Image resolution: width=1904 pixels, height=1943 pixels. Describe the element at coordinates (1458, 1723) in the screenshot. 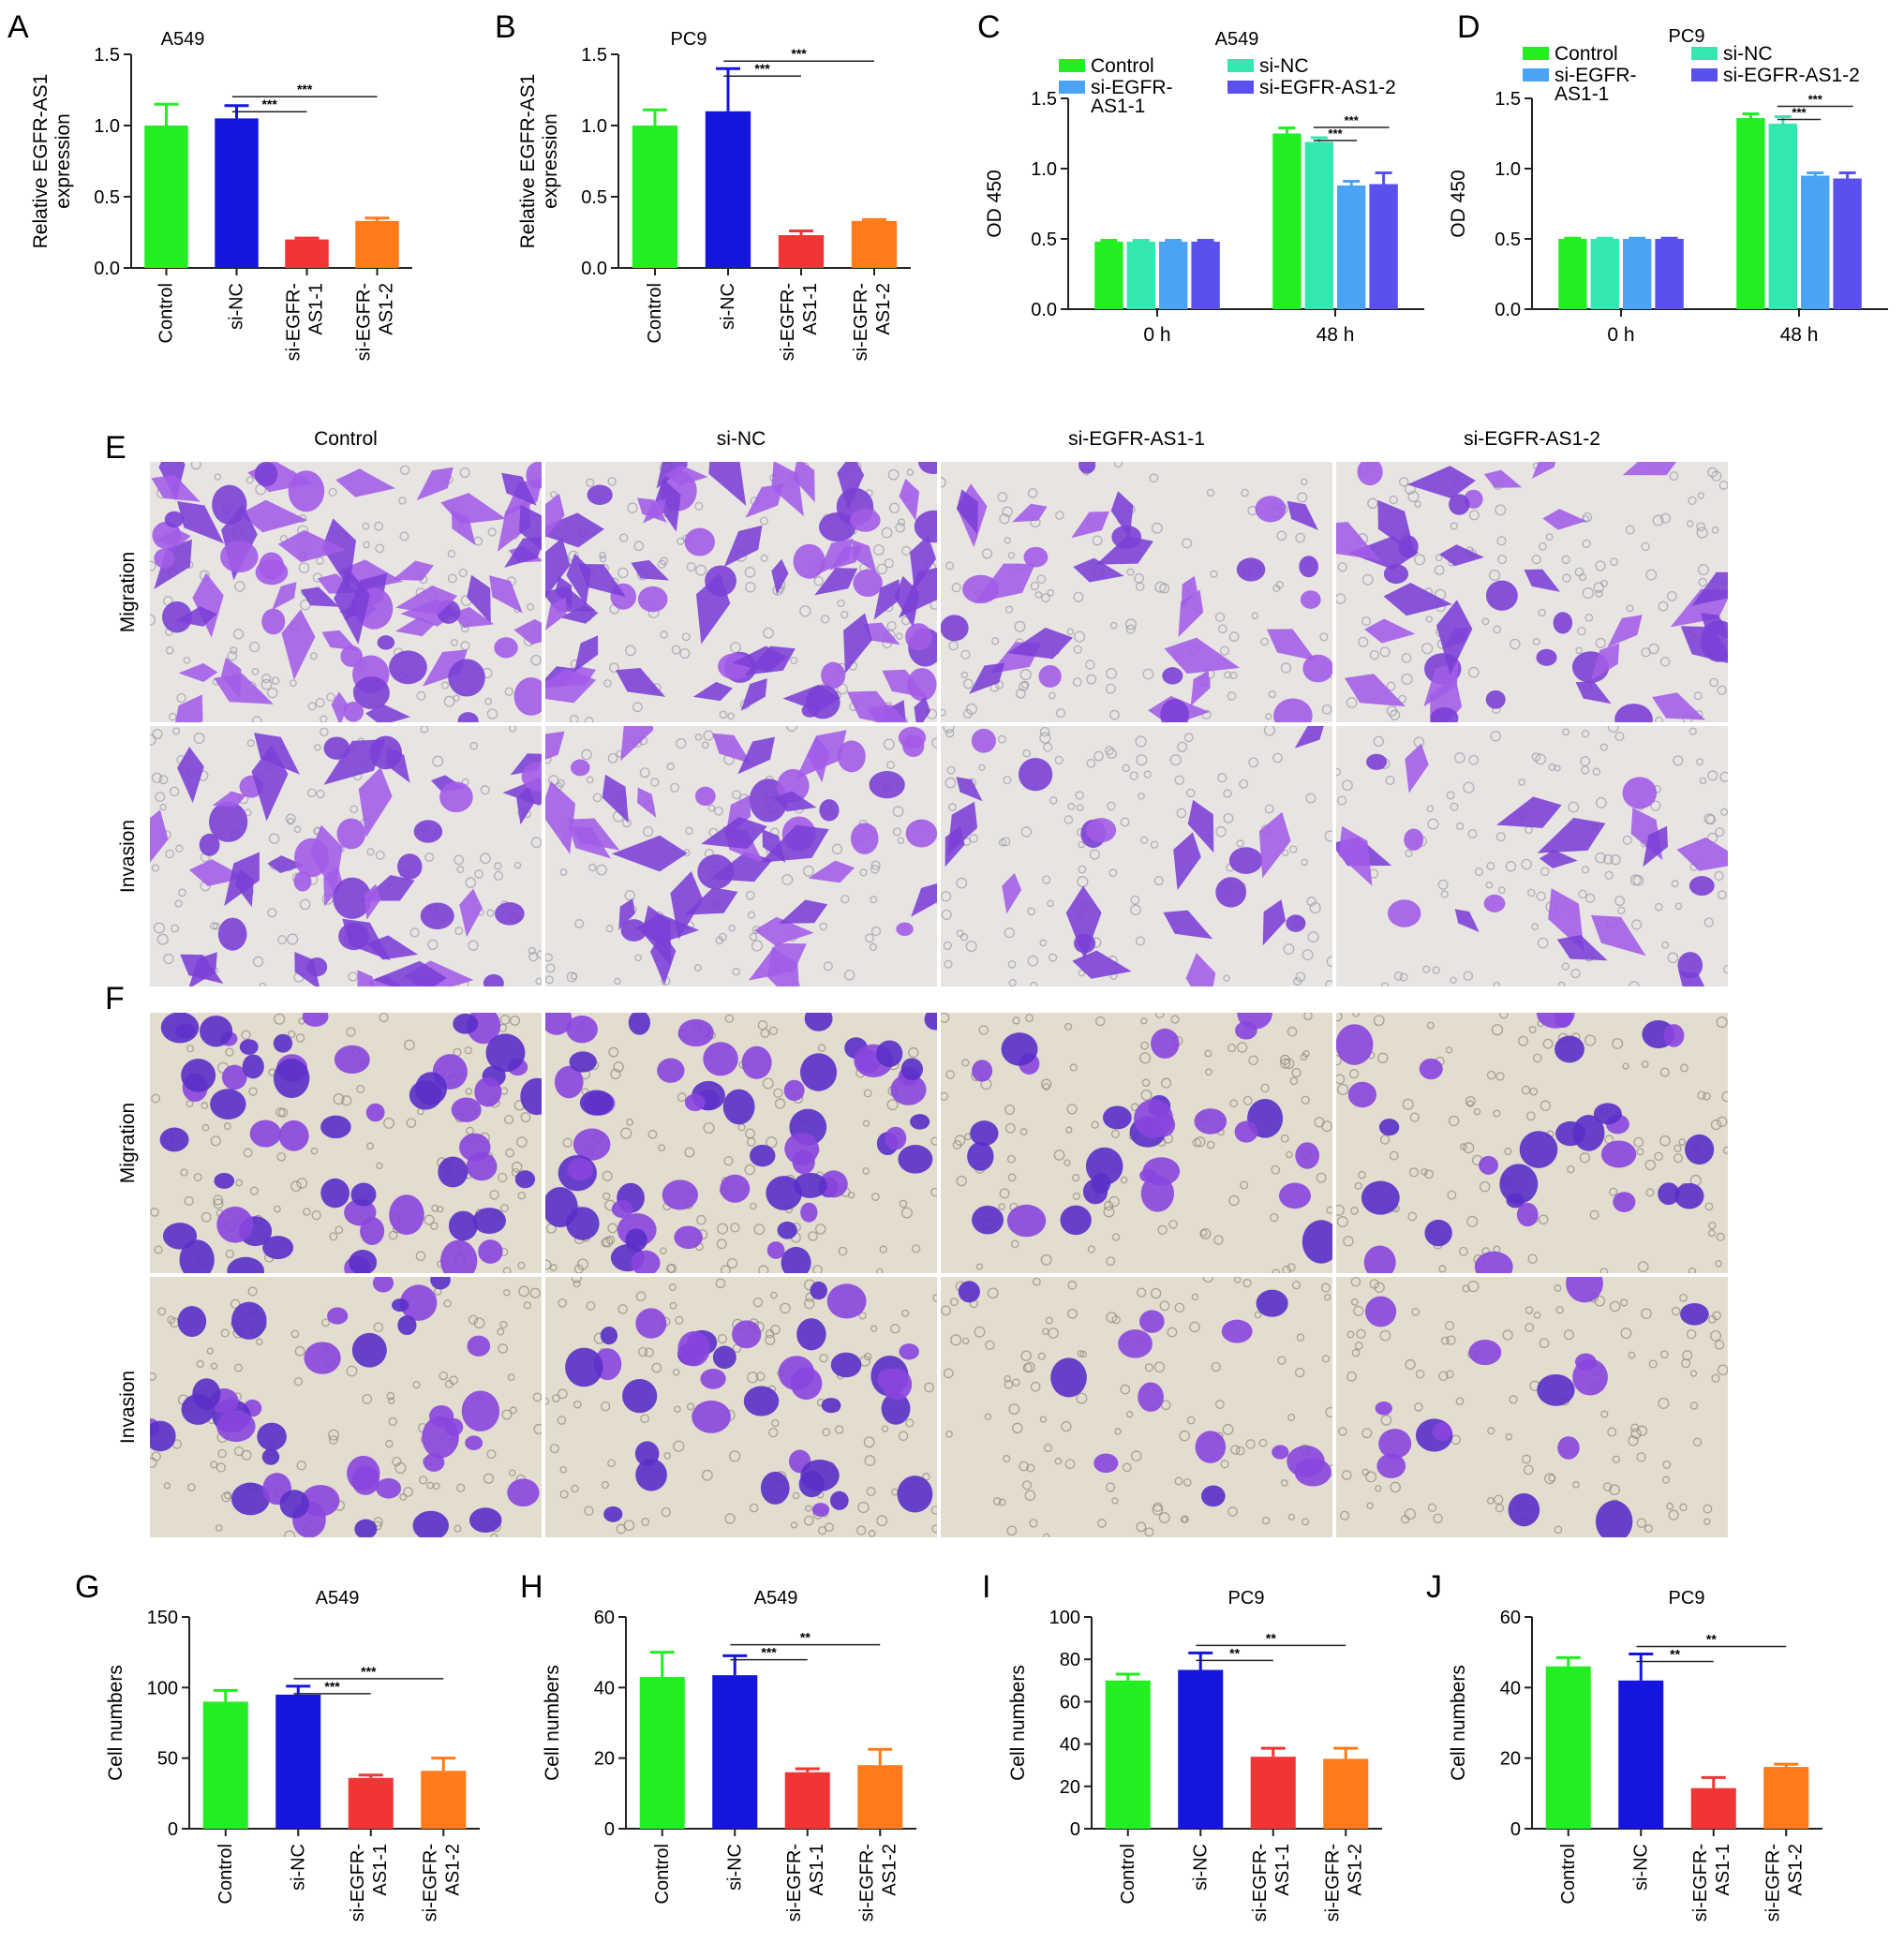

I see `y-axis-label: Cell numbers` at that location.